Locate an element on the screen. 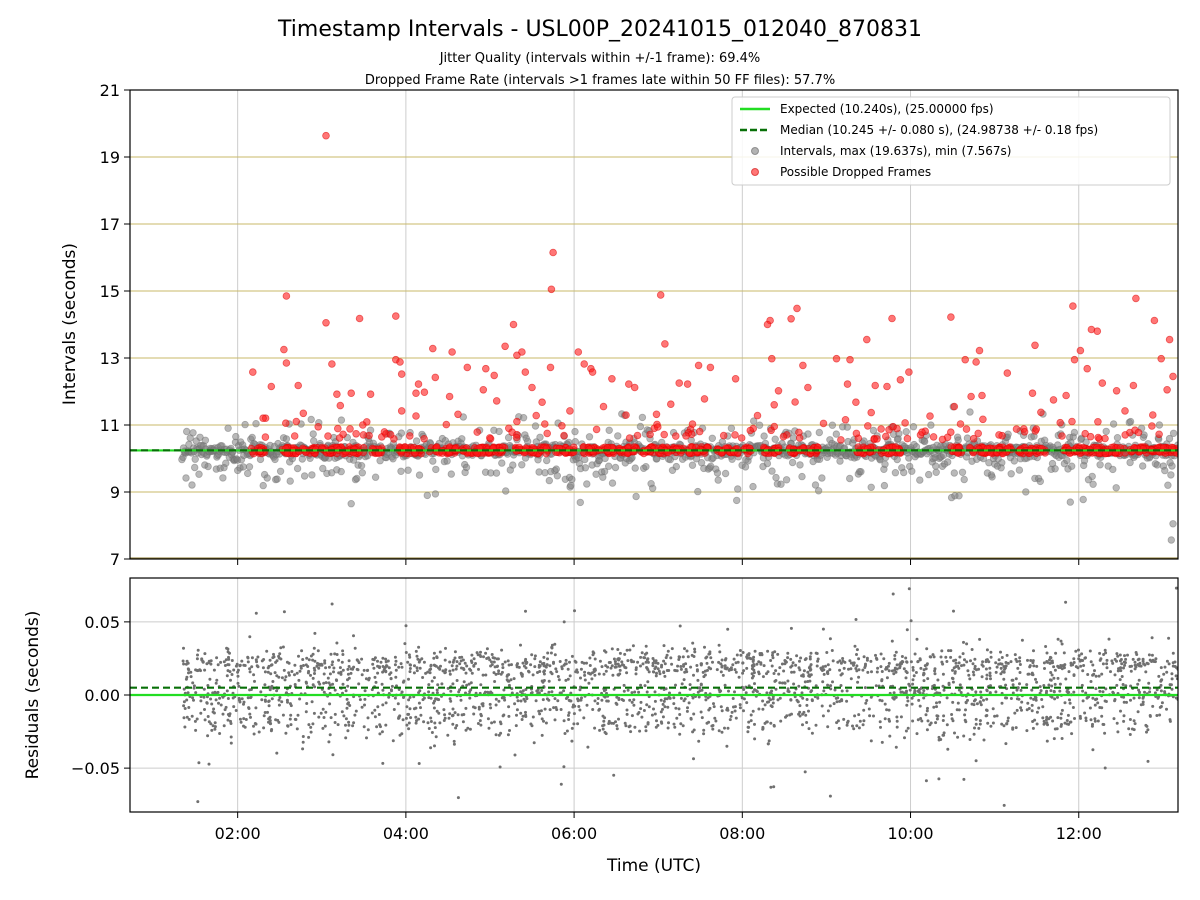  intervals-y-tick-label: 21 is located at coordinates (110, 90).